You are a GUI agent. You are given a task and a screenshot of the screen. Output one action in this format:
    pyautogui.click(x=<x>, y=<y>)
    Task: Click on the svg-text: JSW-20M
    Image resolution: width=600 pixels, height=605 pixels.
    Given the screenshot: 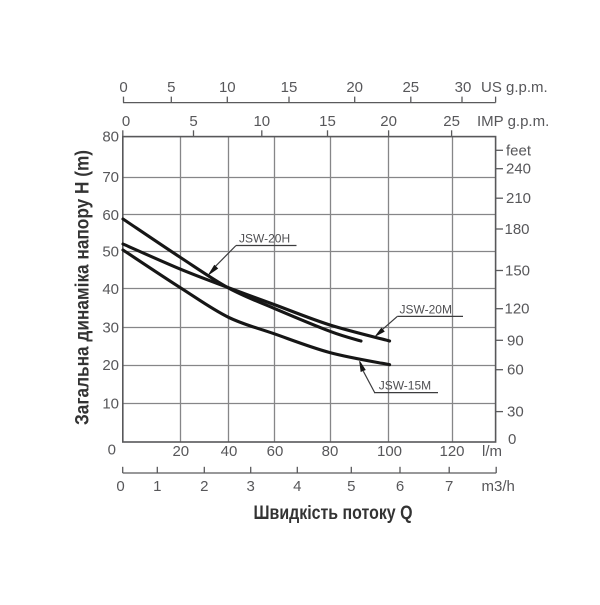 What is the action you would take?
    pyautogui.click(x=426, y=309)
    